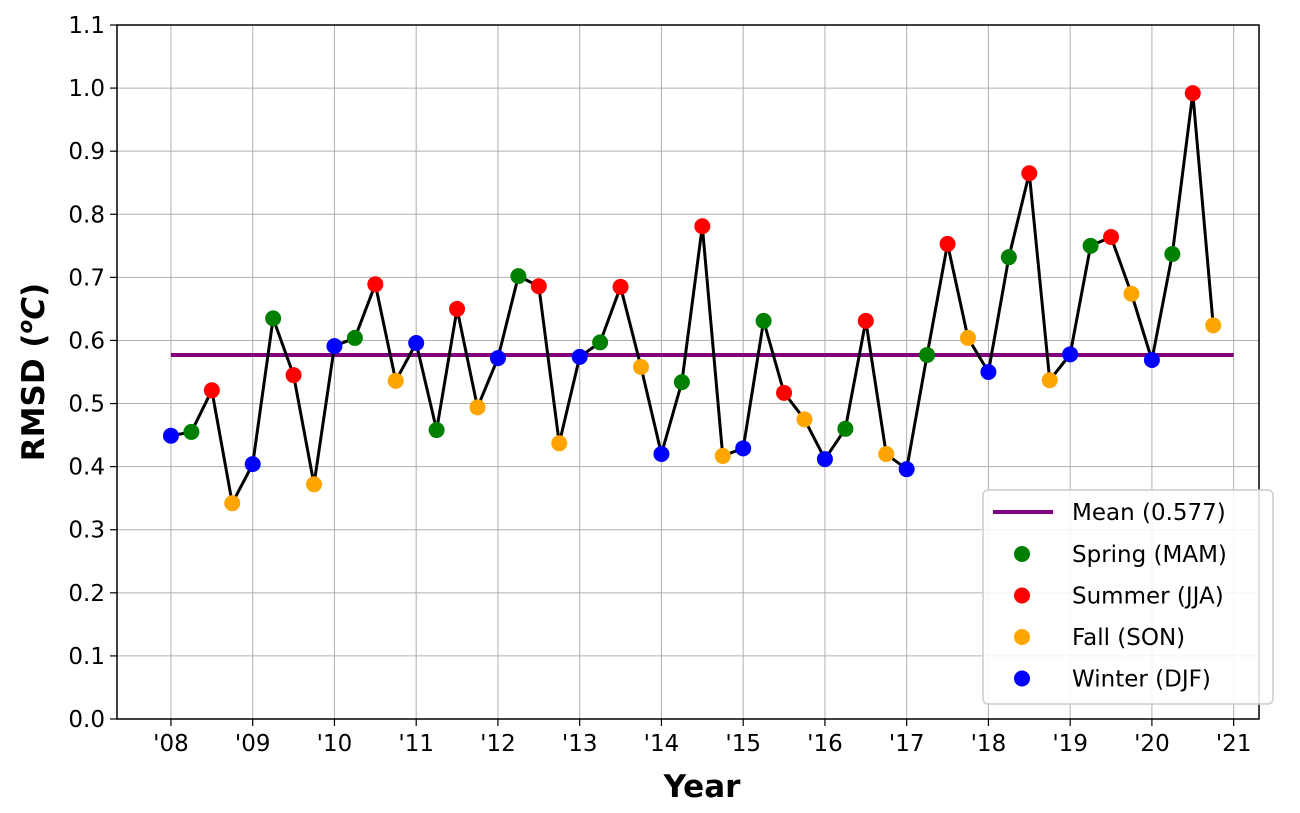 The width and height of the screenshot is (1300, 813). I want to click on x-tick-label: '18, so click(989, 744).